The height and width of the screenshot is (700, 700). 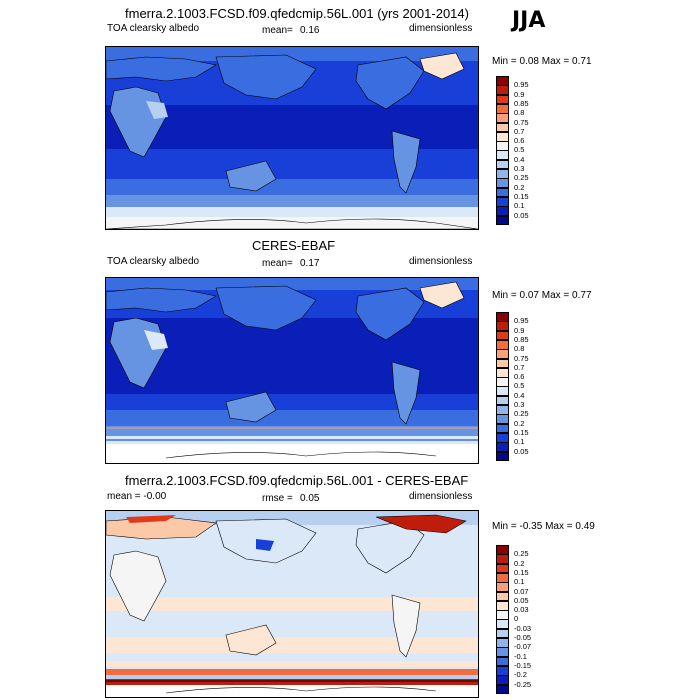 What do you see at coordinates (294, 245) in the screenshot?
I see `panel2-title: CERES-EBAF` at bounding box center [294, 245].